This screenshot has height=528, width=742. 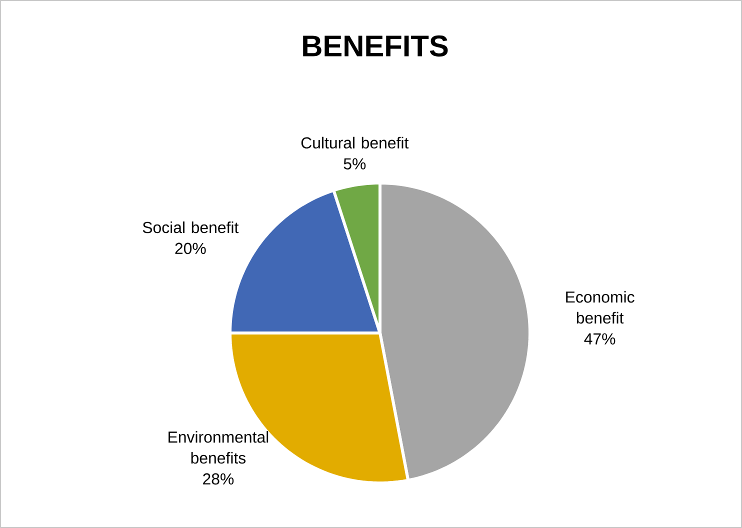 What do you see at coordinates (190, 227) in the screenshot?
I see `slice-label: Social benefit` at bounding box center [190, 227].